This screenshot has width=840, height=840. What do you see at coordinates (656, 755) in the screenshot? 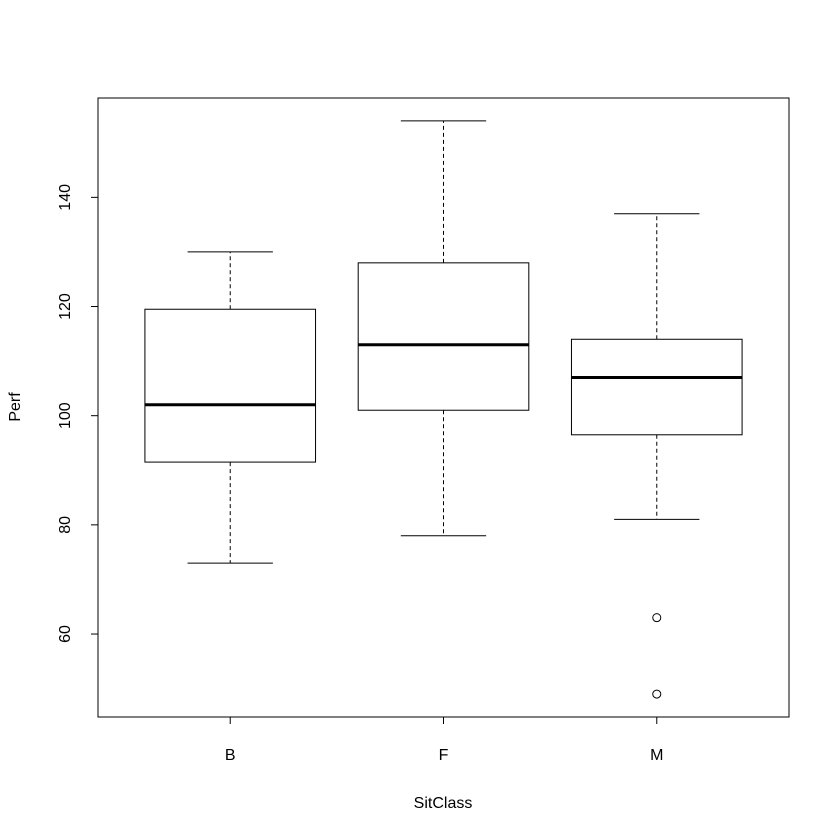
I see `x-tick-label: M` at bounding box center [656, 755].